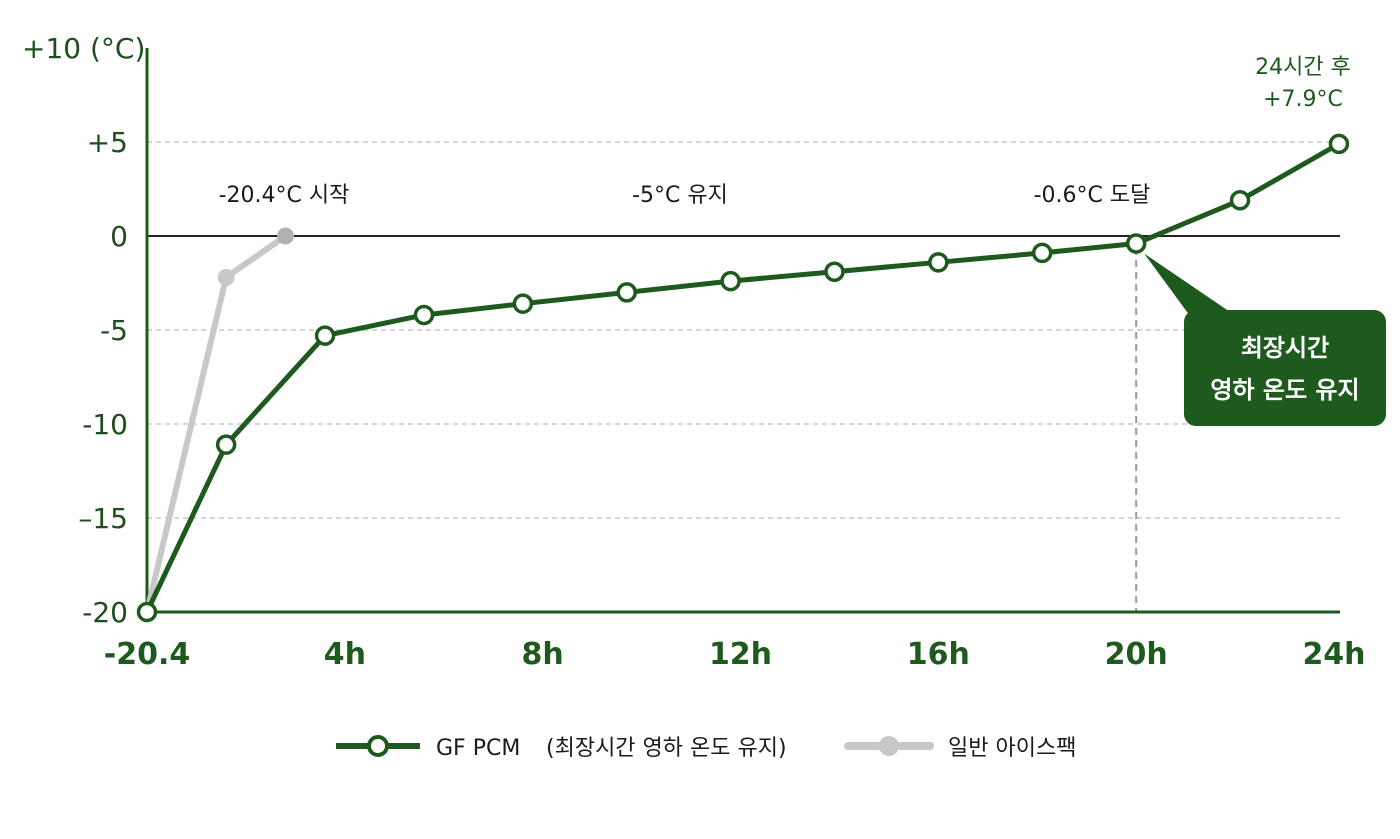 This screenshot has height=839, width=1400. What do you see at coordinates (1012, 748) in the screenshot?
I see `legend-ice-pack-label: 일반 아이스팩` at bounding box center [1012, 748].